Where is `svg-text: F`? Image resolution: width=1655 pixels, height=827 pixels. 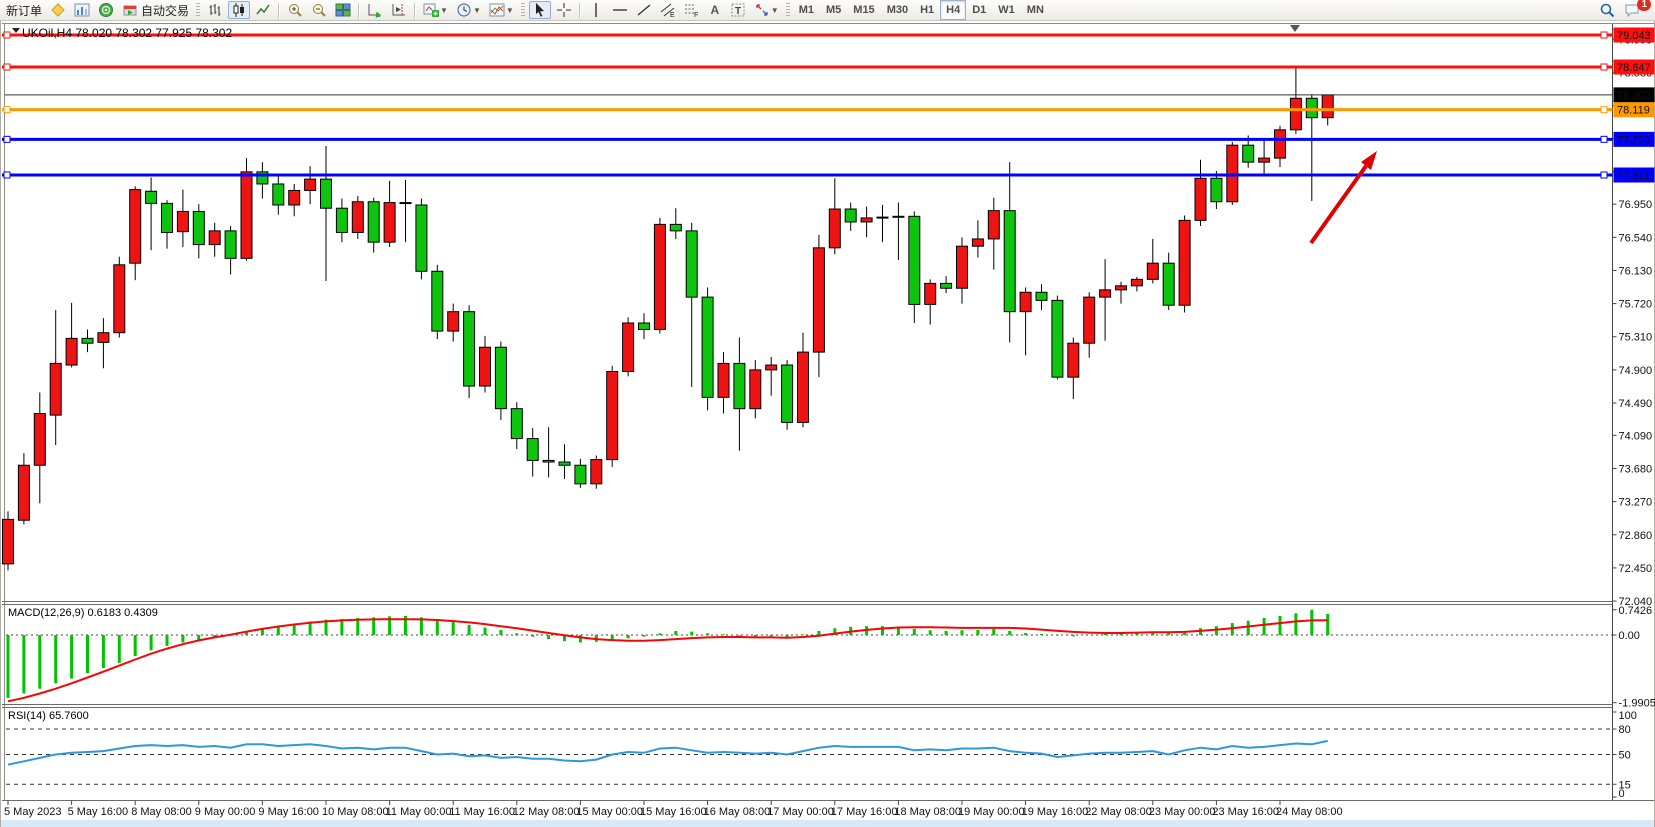 svg-text: F is located at coordinates (696, 15).